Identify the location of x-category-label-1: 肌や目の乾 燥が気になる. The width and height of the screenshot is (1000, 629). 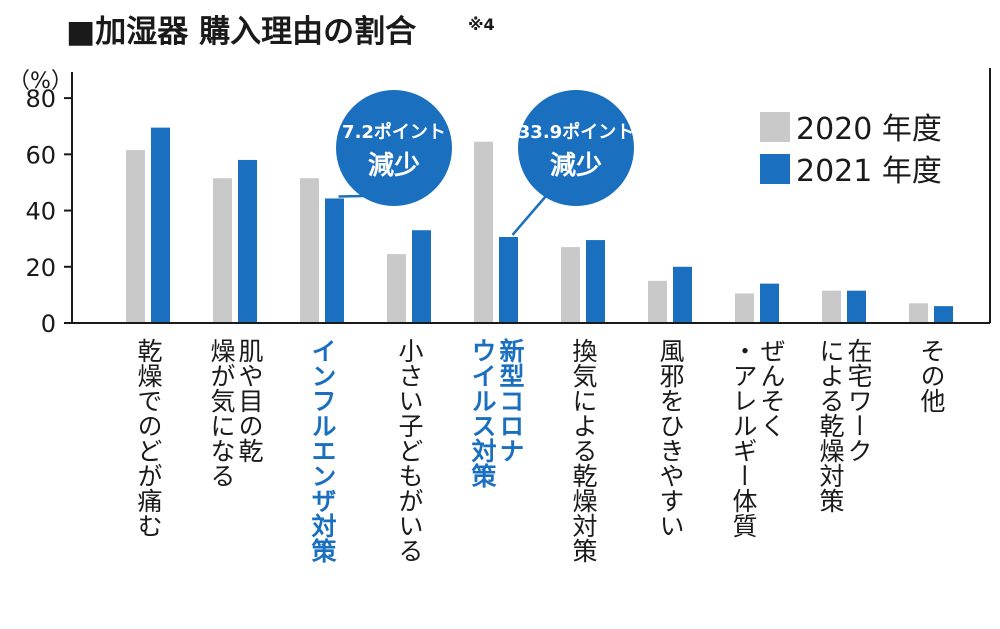
(235, 413).